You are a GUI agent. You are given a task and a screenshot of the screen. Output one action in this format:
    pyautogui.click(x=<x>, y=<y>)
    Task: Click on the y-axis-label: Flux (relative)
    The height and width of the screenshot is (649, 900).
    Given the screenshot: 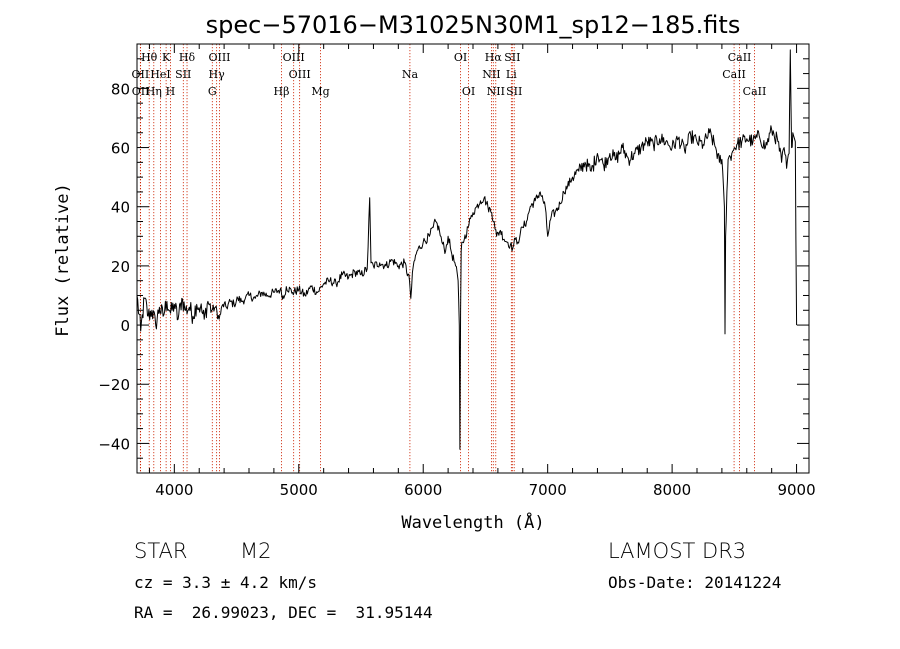 What is the action you would take?
    pyautogui.click(x=63, y=260)
    